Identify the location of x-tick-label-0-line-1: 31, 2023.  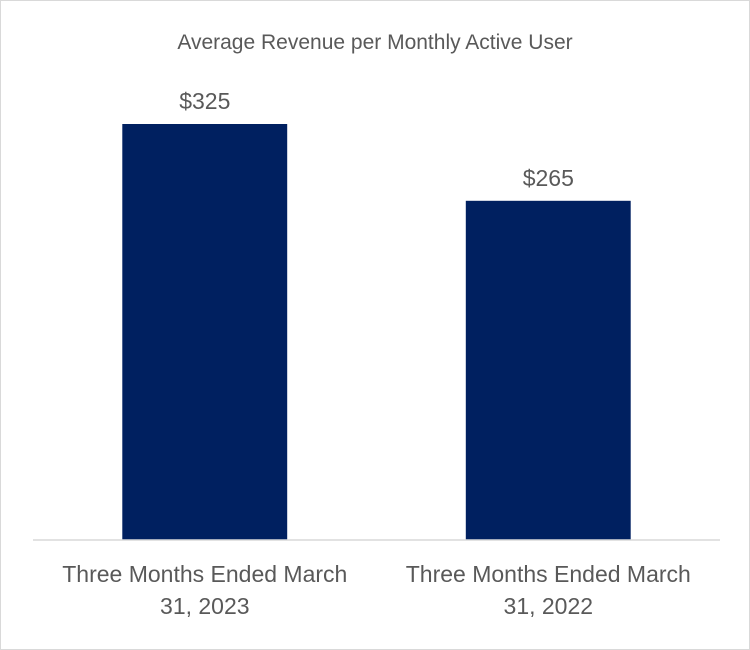
(205, 606).